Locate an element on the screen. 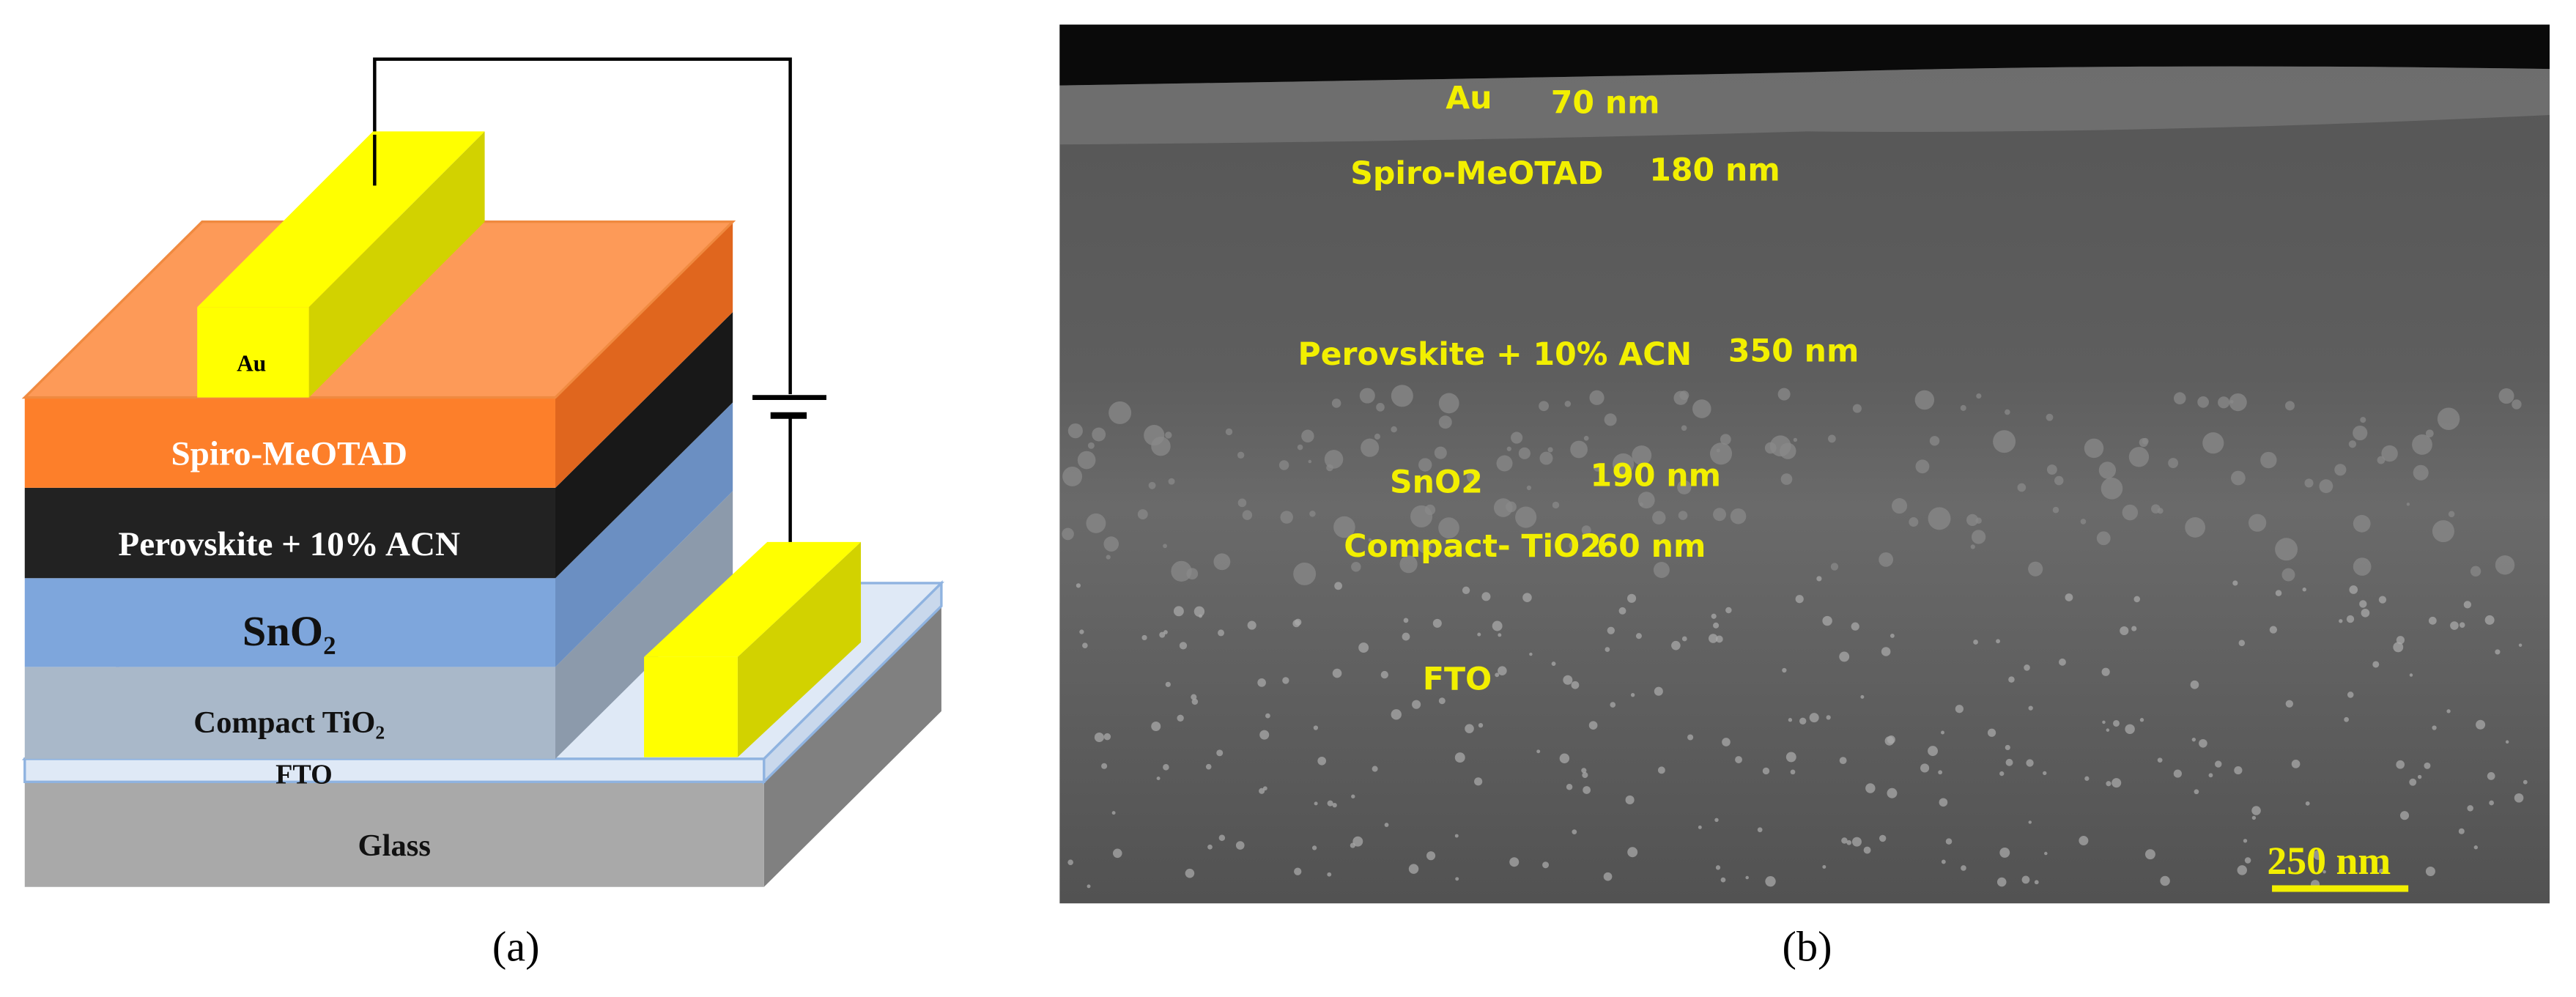  annotation-thickness: 350 nm is located at coordinates (1793, 351).